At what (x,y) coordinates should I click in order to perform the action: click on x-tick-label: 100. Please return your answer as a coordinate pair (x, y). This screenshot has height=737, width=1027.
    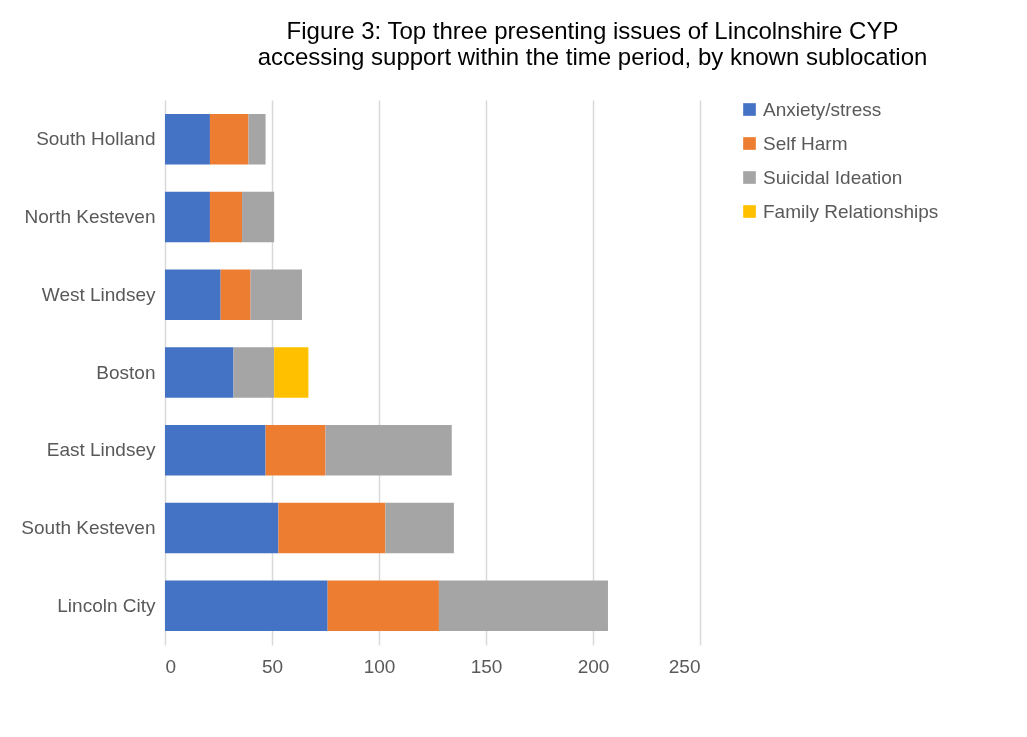
    Looking at the image, I should click on (379, 666).